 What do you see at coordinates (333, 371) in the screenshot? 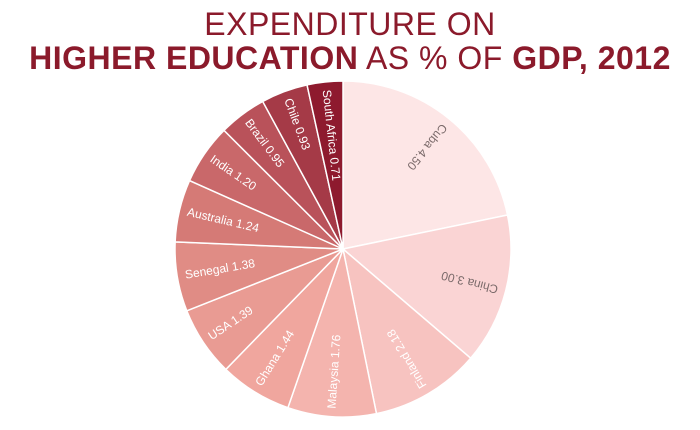
I see `pie-label-malaysia: Malaysia 1.76` at bounding box center [333, 371].